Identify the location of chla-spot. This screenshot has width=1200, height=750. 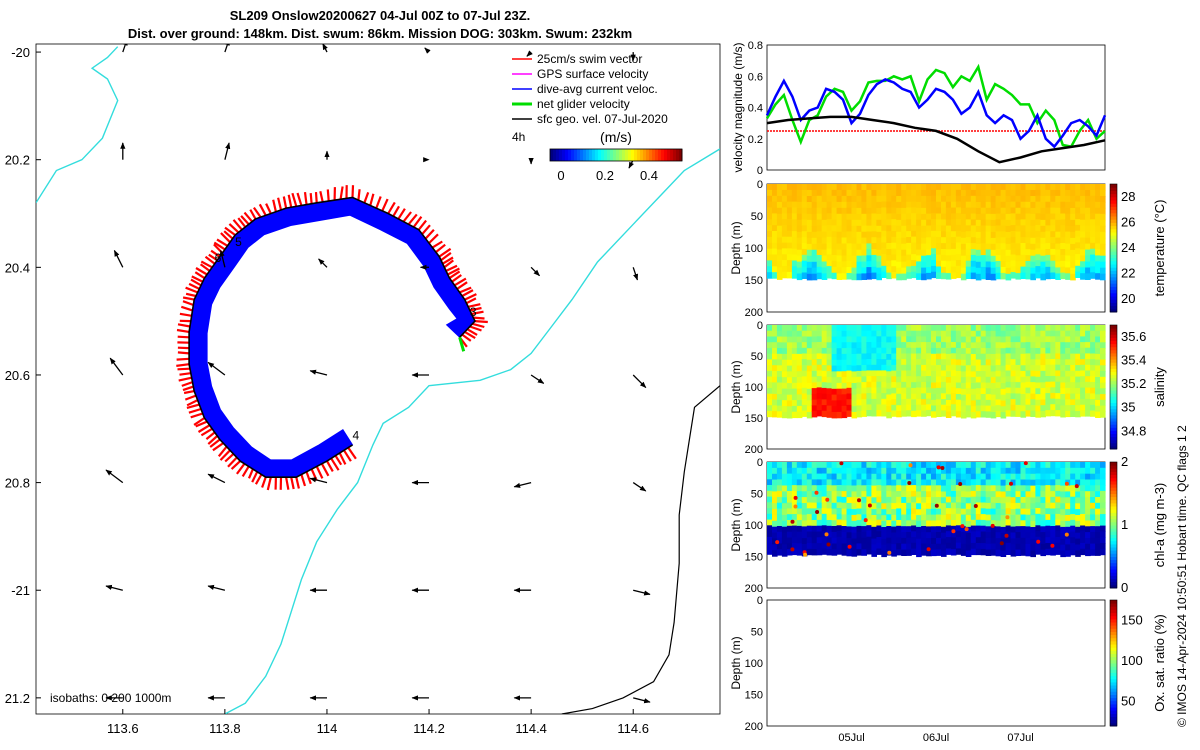
(816, 492).